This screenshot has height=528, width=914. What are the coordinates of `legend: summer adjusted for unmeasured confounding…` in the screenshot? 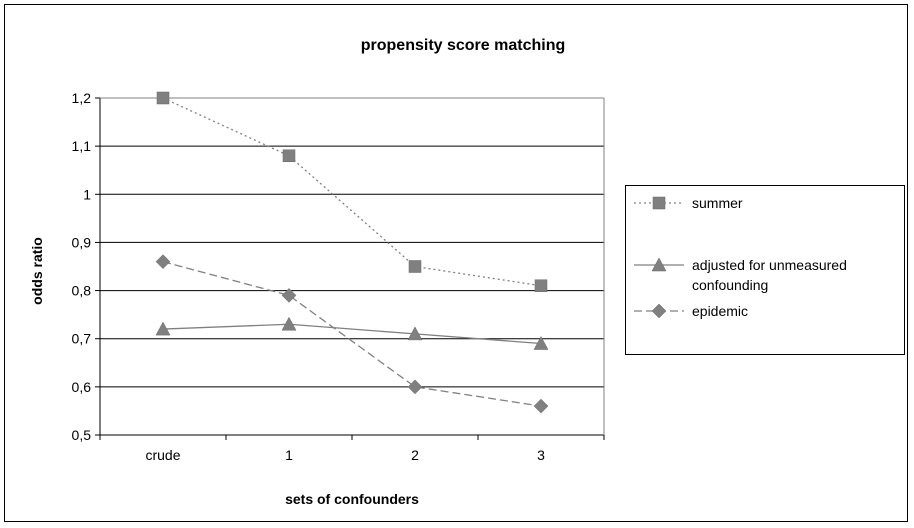 It's located at (765, 270).